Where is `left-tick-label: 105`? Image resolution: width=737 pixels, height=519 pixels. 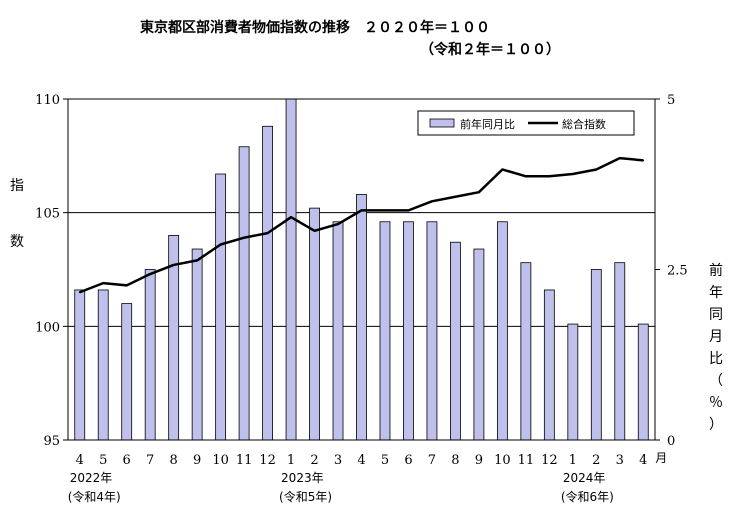 left-tick-label: 105 is located at coordinates (47, 214).